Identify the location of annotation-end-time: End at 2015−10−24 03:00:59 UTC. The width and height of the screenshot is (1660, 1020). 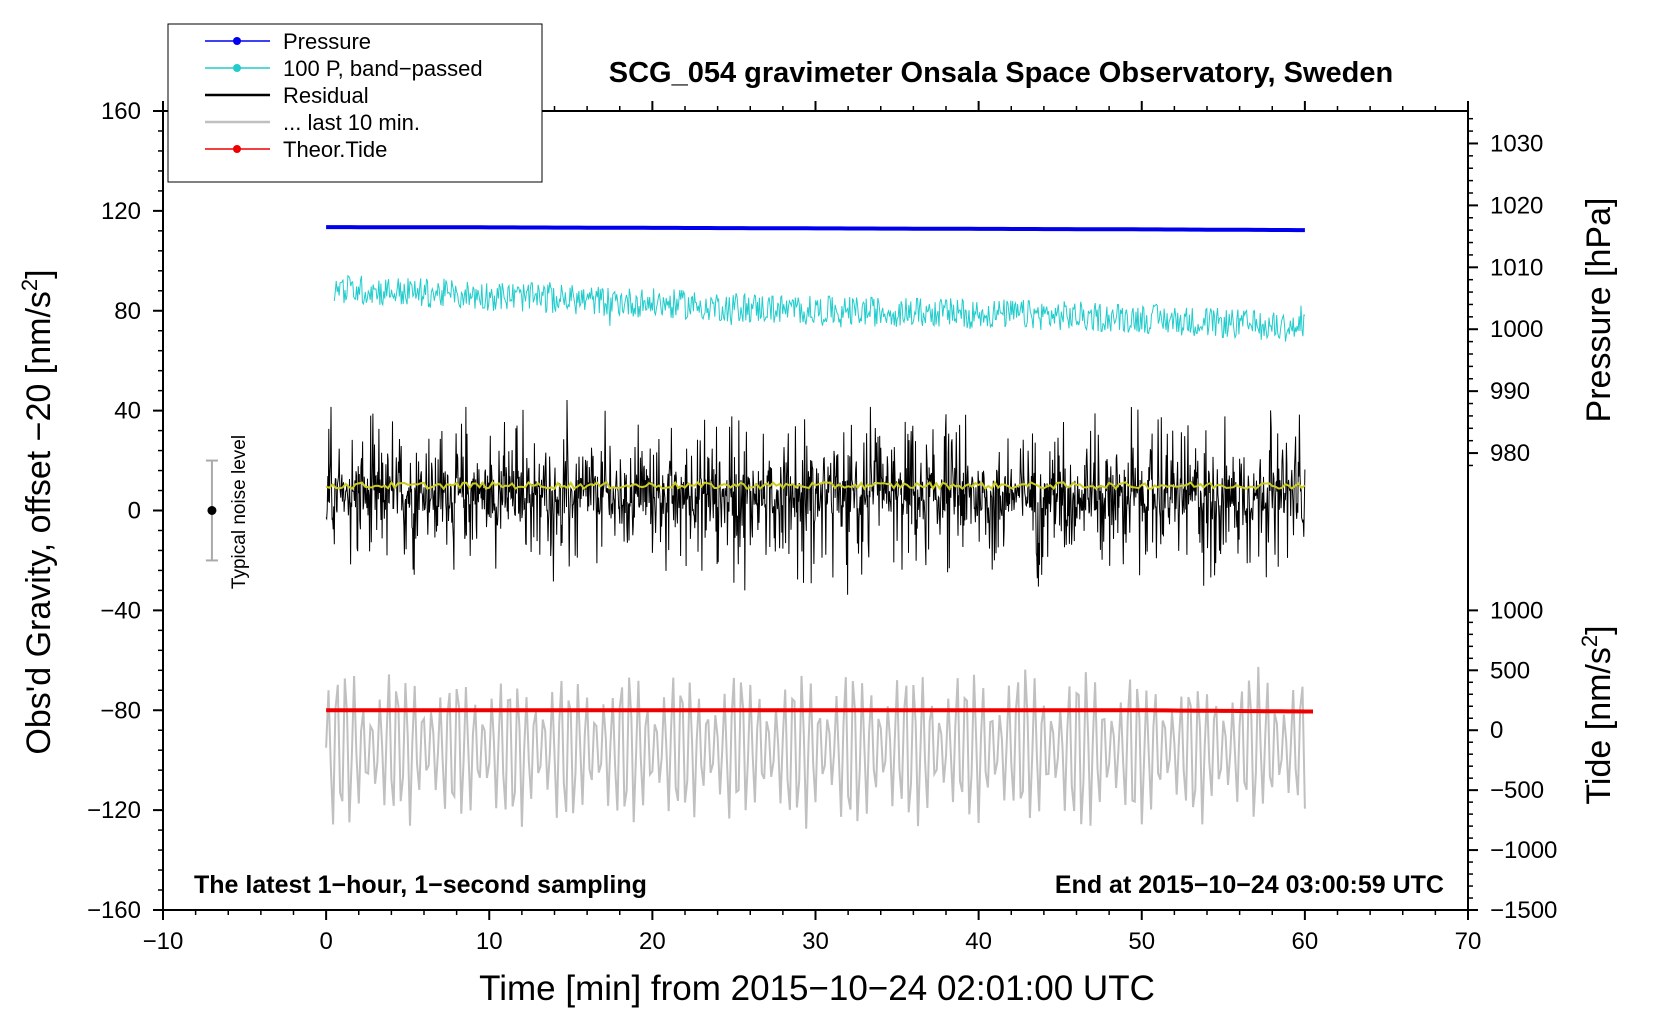
(1249, 885).